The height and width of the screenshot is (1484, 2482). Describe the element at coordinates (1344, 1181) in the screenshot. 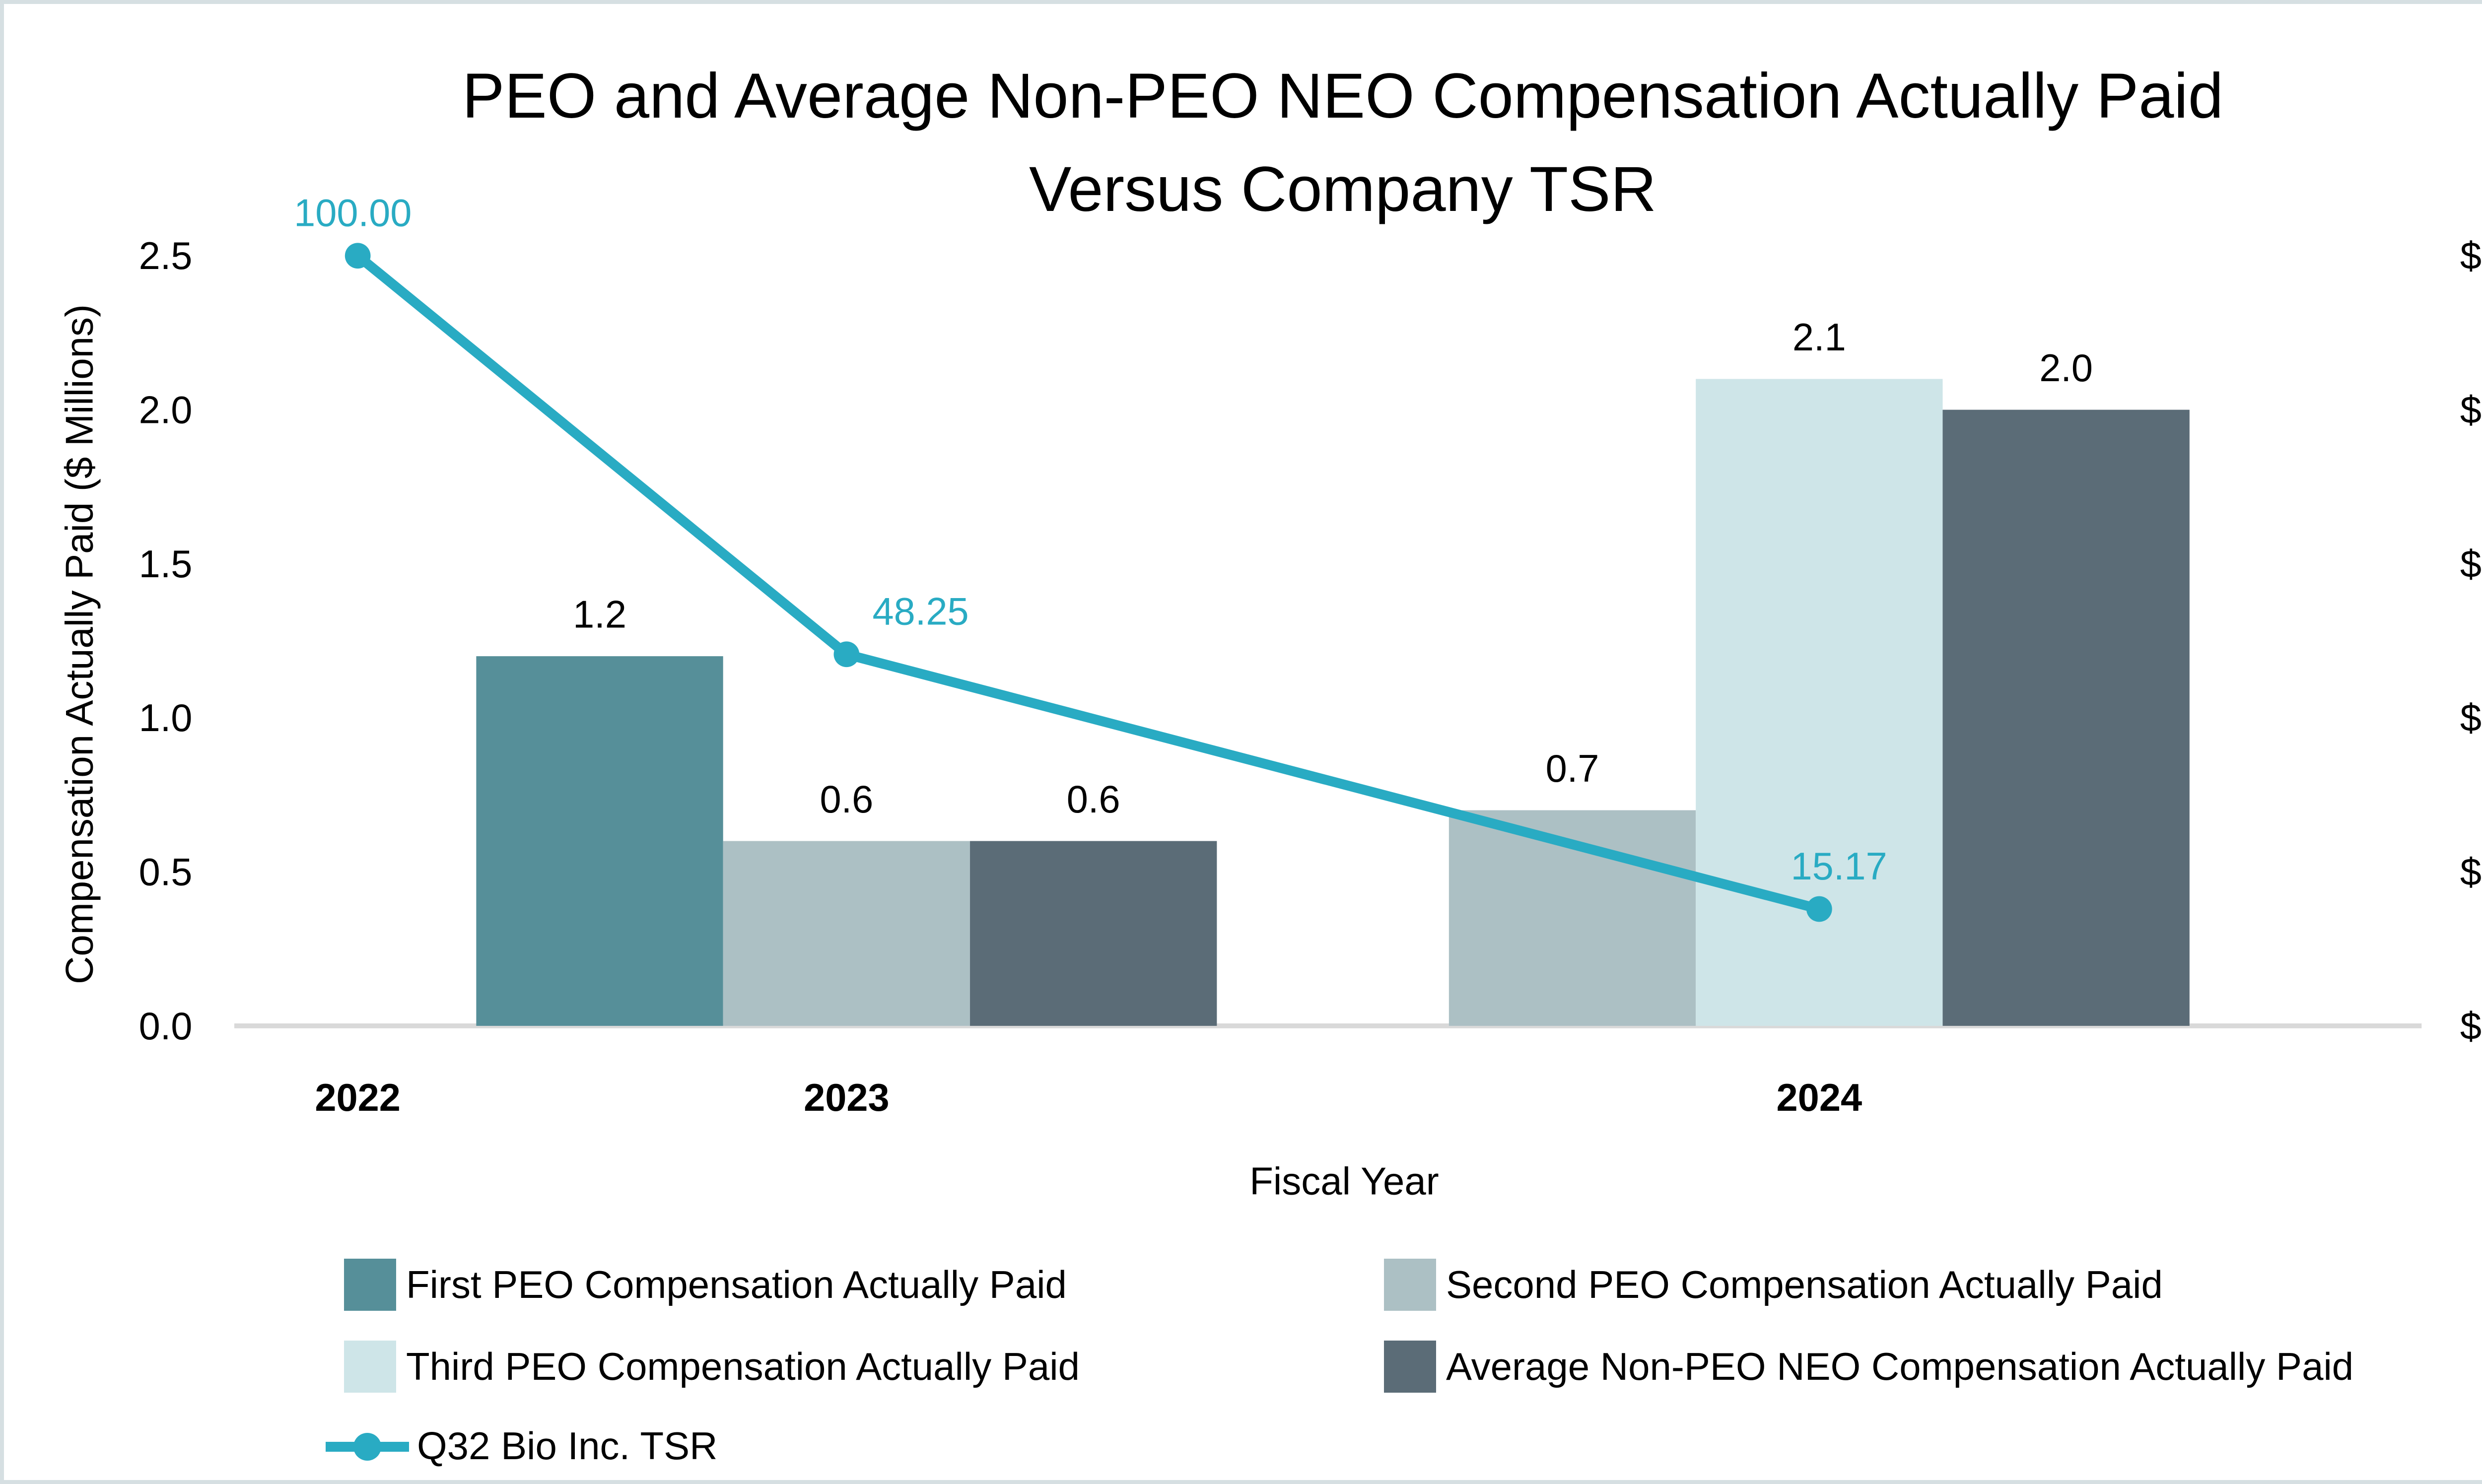

I see `x-axis-title: Fiscal Year` at that location.